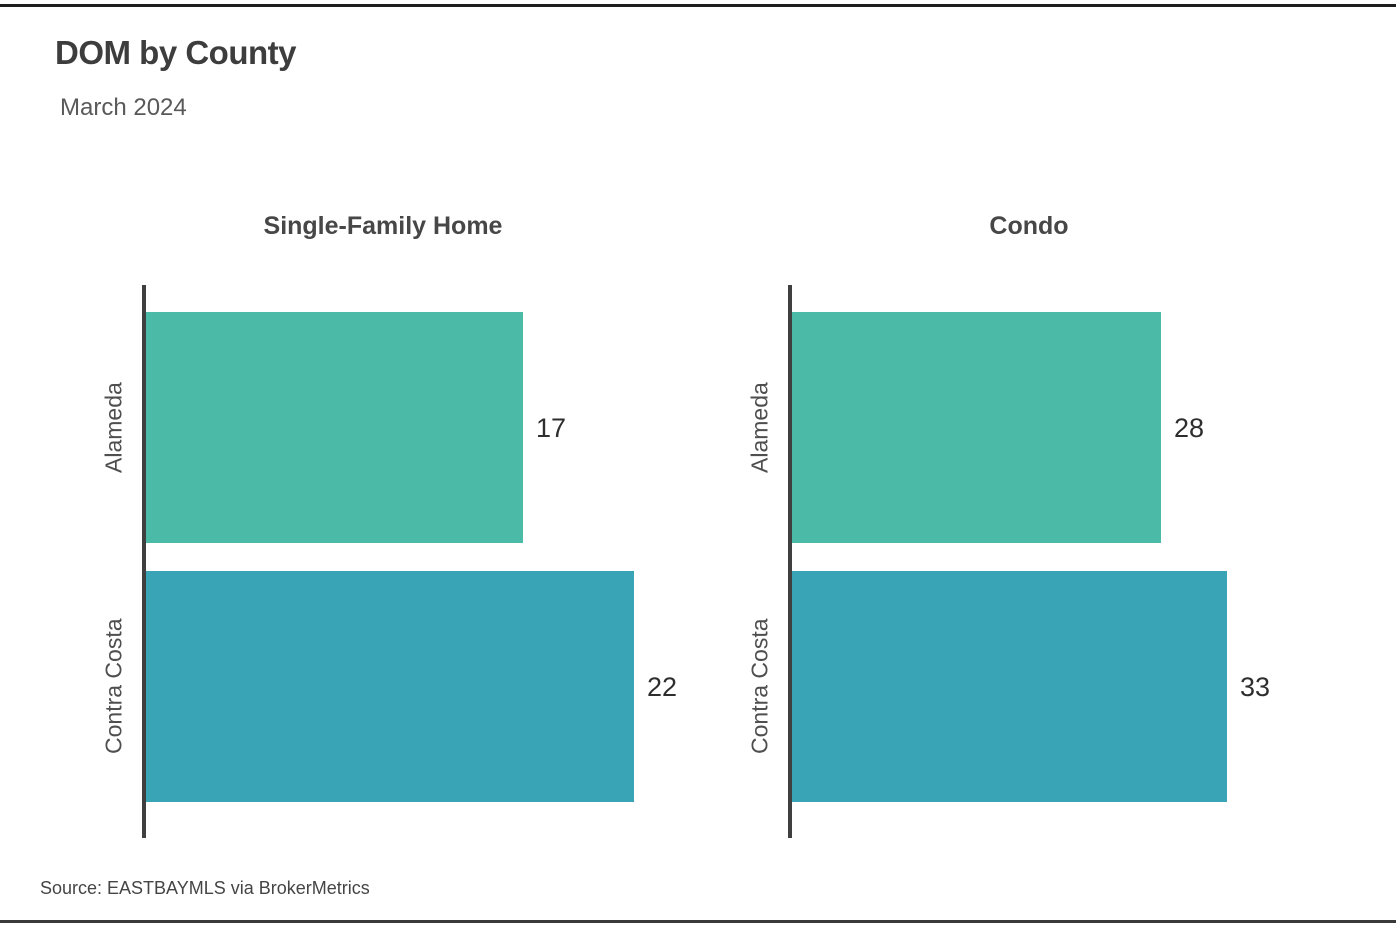 This screenshot has height=934, width=1396. Describe the element at coordinates (1255, 686) in the screenshot. I see `bar-value-label: 33` at that location.